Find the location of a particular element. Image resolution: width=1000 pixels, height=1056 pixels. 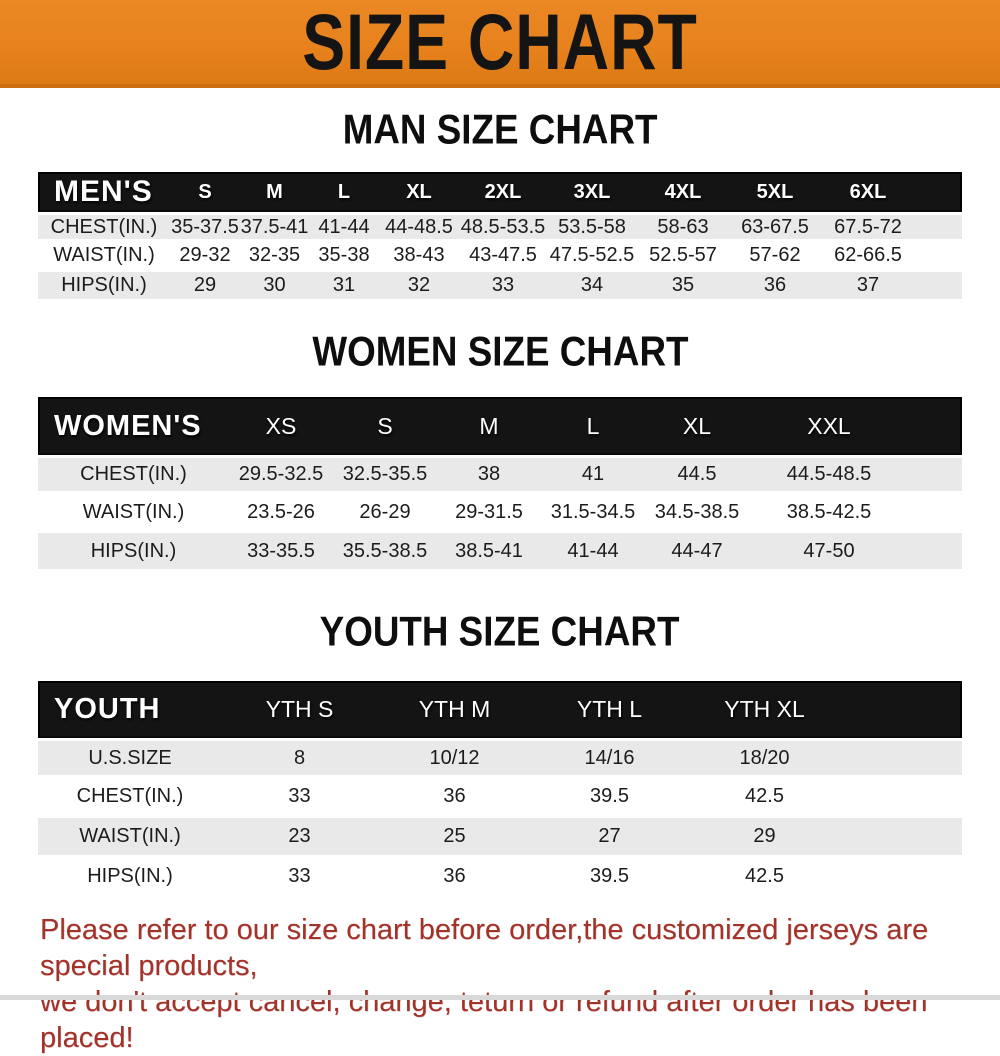

size-column-header: YTH M is located at coordinates (454, 709).